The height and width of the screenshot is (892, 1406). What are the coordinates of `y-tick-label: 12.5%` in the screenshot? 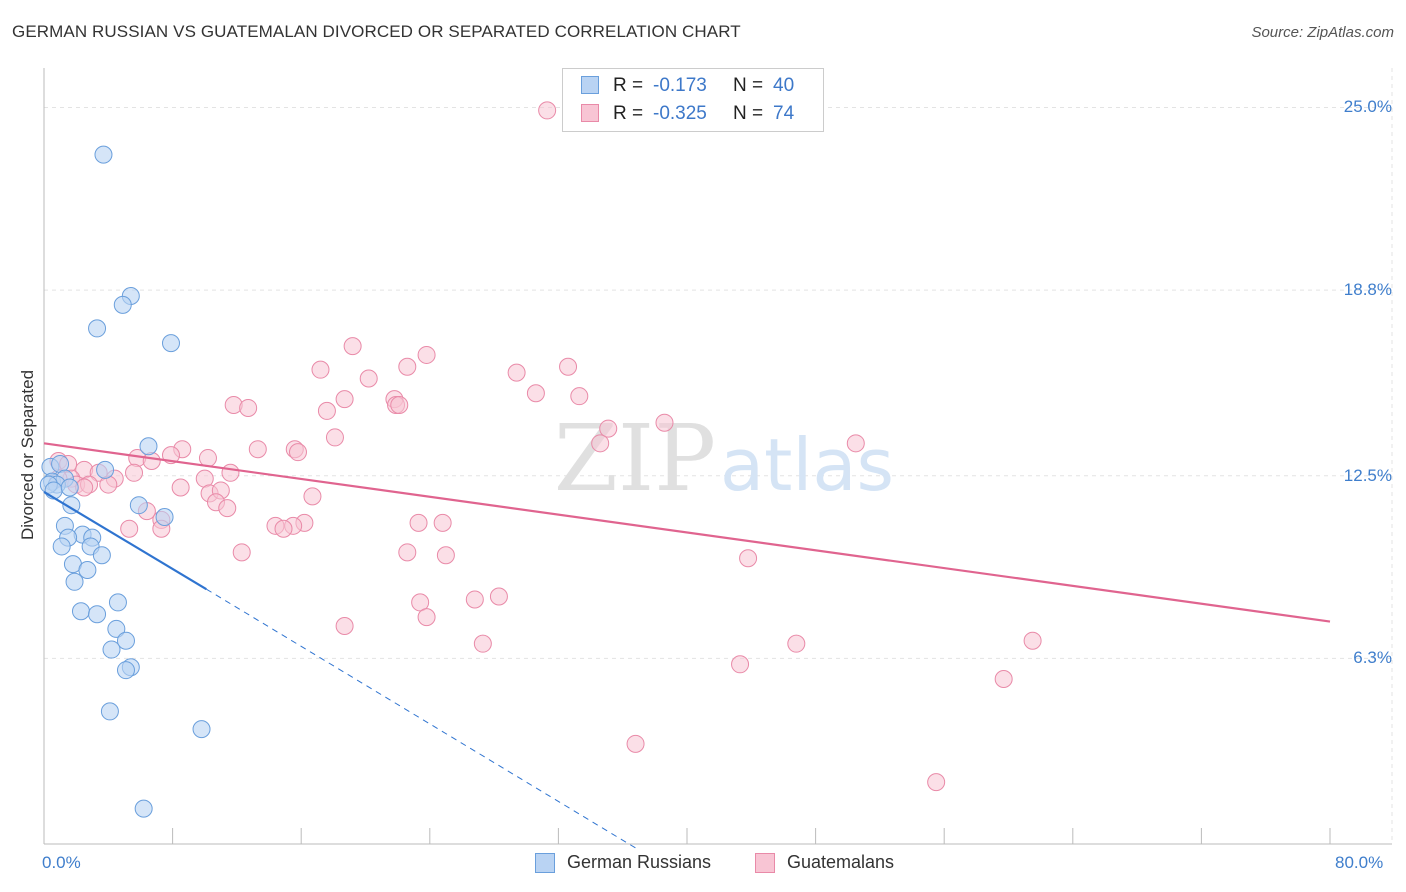 It's located at (1367, 475).